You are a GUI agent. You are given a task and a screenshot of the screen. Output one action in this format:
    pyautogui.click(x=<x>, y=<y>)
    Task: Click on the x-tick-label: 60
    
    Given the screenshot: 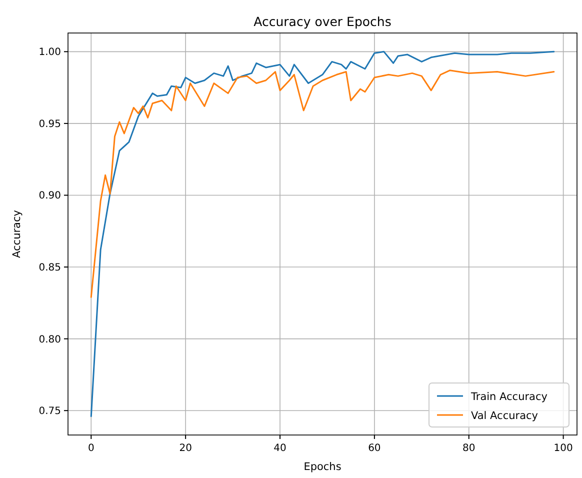 What is the action you would take?
    pyautogui.click(x=374, y=448)
    